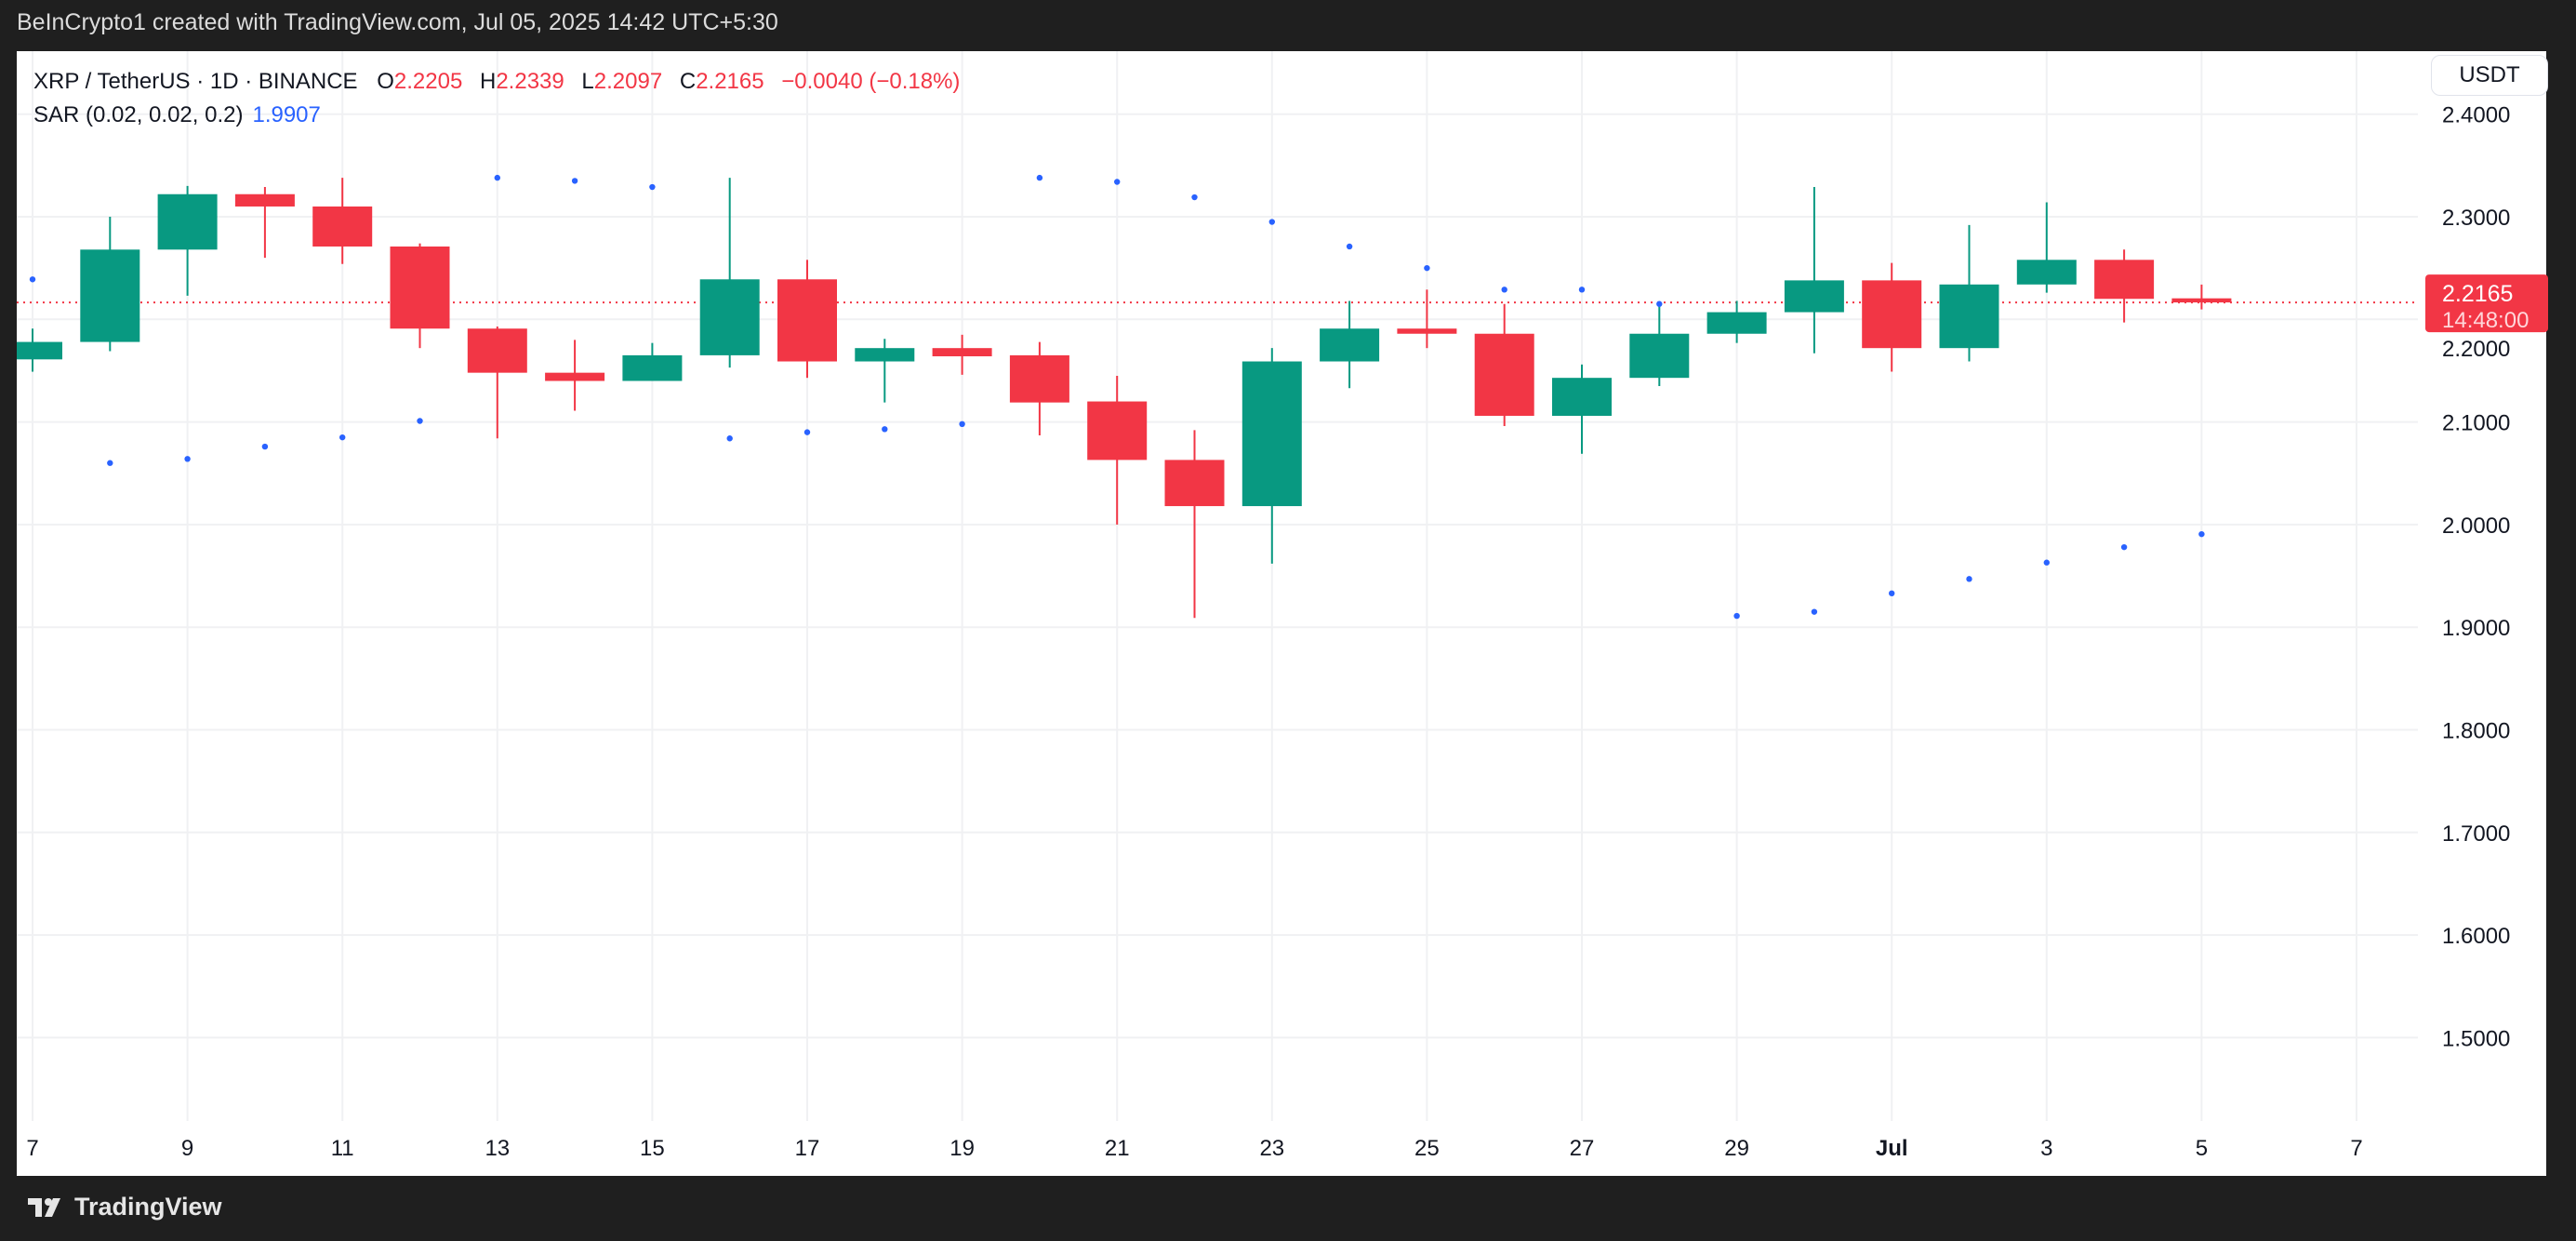 The height and width of the screenshot is (1241, 2576). What do you see at coordinates (187, 1148) in the screenshot?
I see `date-tick-label: 9` at bounding box center [187, 1148].